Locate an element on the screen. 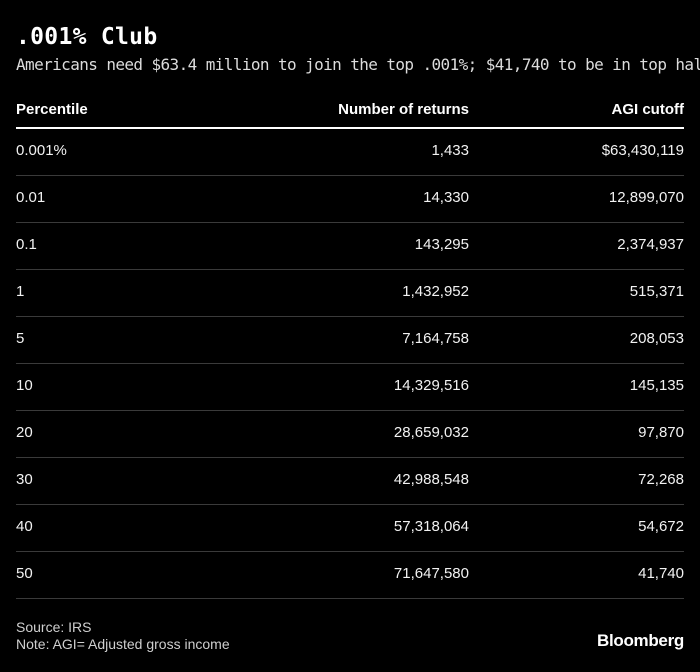 Image resolution: width=700 pixels, height=672 pixels. cell-agi-cutoff: 54,672 is located at coordinates (661, 526).